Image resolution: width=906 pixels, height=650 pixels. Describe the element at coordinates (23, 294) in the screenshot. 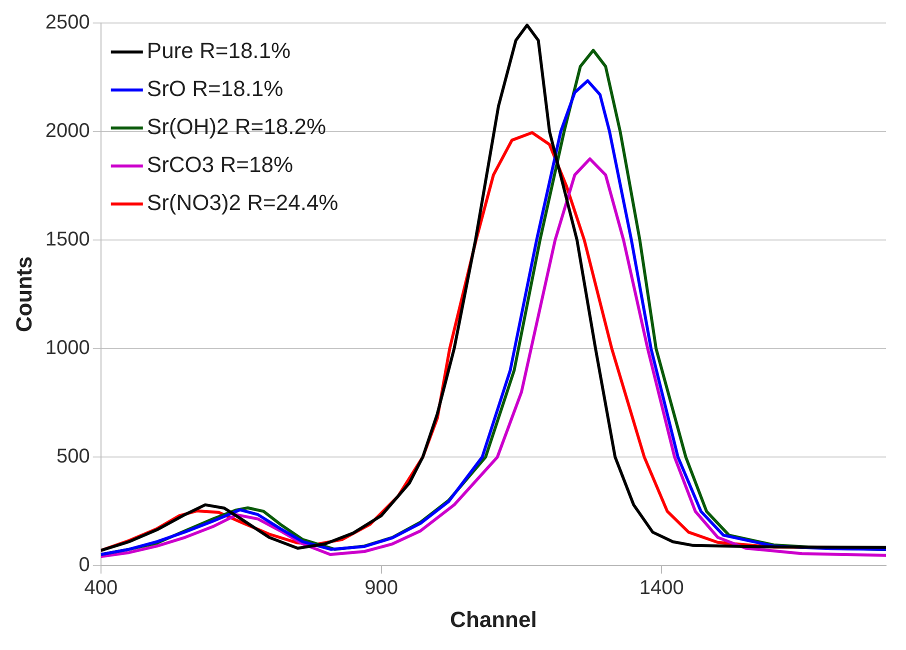

I see `y-axis-title: Counts` at that location.